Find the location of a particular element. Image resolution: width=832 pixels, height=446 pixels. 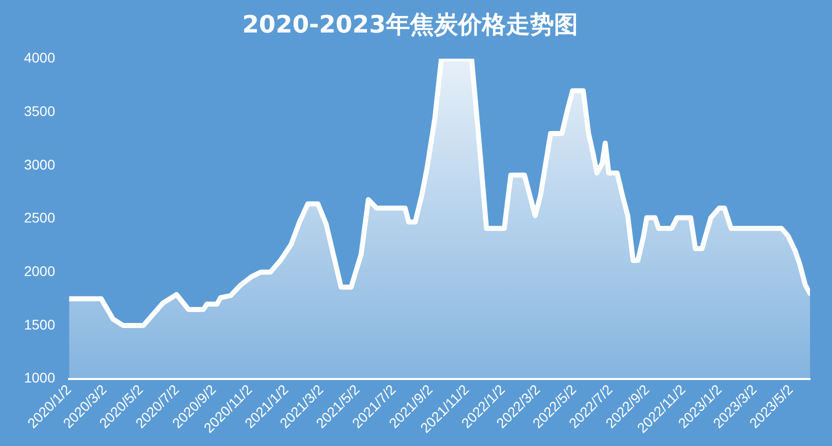

y-tick-label: 4000 is located at coordinates (40, 58).